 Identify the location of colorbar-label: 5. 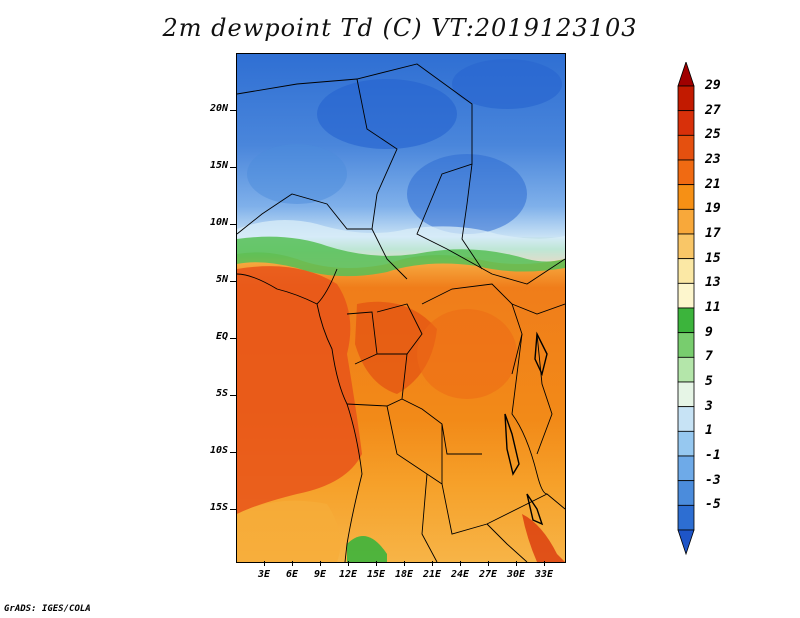
(709, 381).